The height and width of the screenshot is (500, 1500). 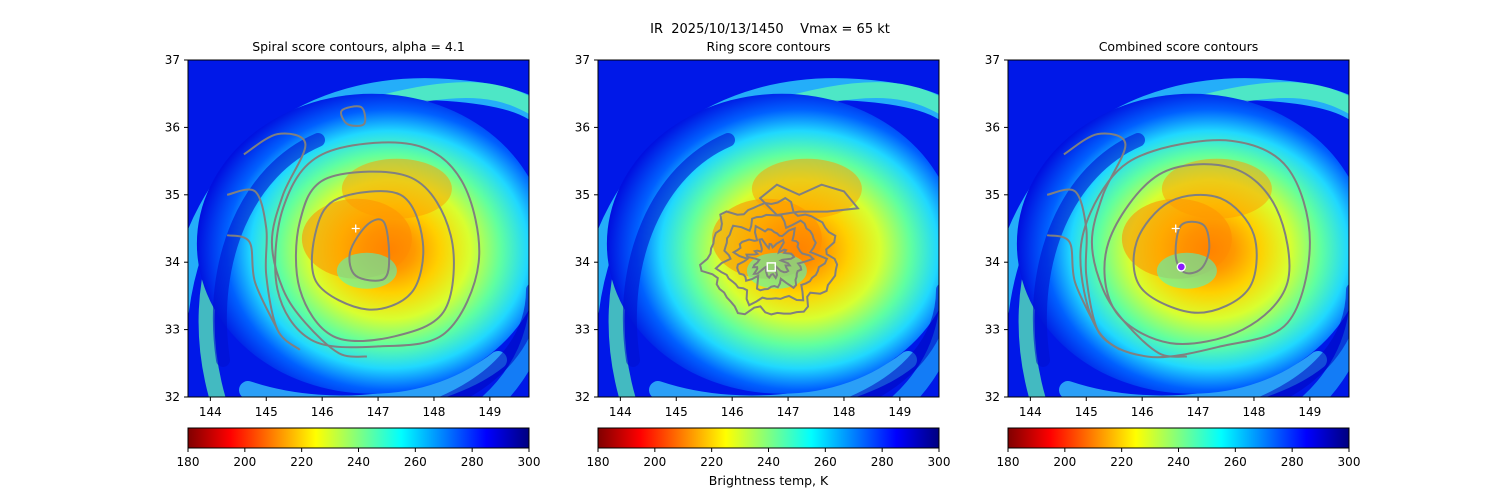 What do you see at coordinates (358, 46) in the screenshot?
I see `panel-title: Spiral score contours, alpha = 4.1` at bounding box center [358, 46].